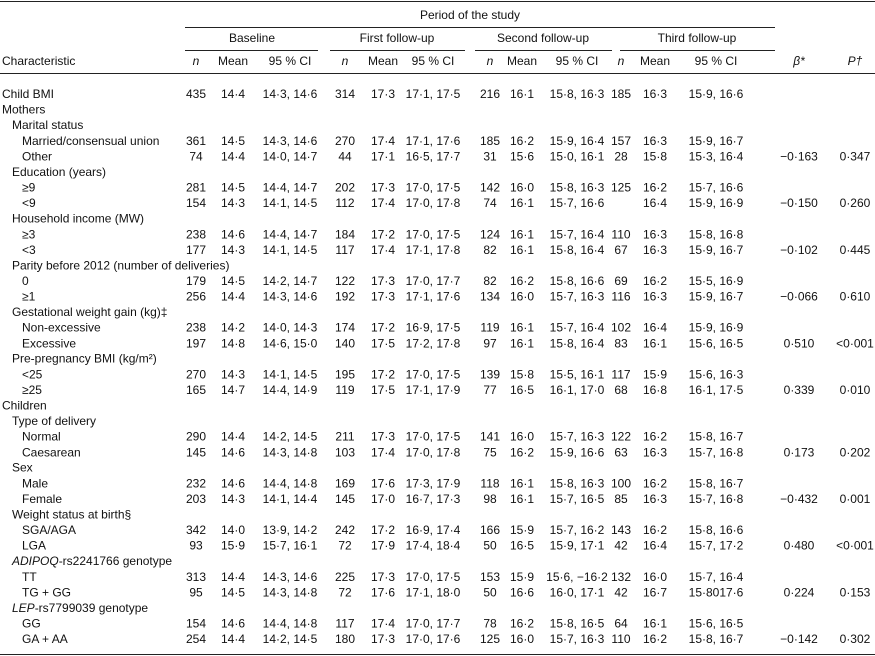  Describe the element at coordinates (621, 281) in the screenshot. I see `cell: 69` at that location.